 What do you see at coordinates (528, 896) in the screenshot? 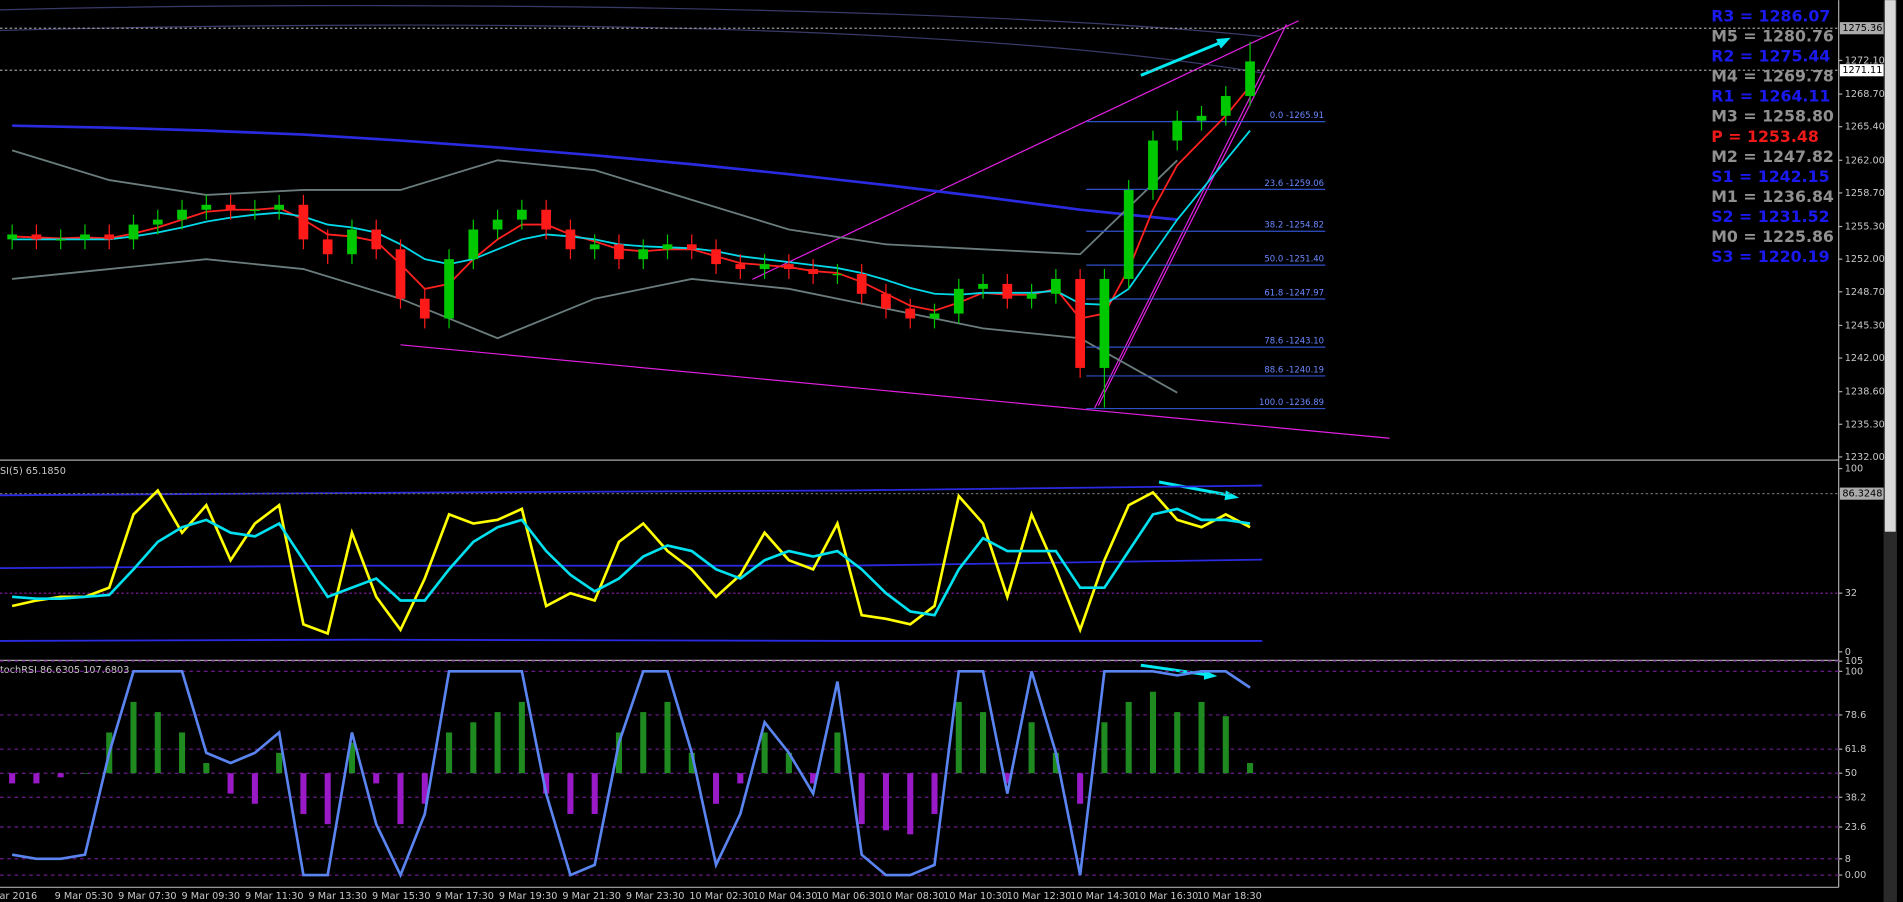
I see `x-tick-label: 9 Mar 19:30` at bounding box center [528, 896].